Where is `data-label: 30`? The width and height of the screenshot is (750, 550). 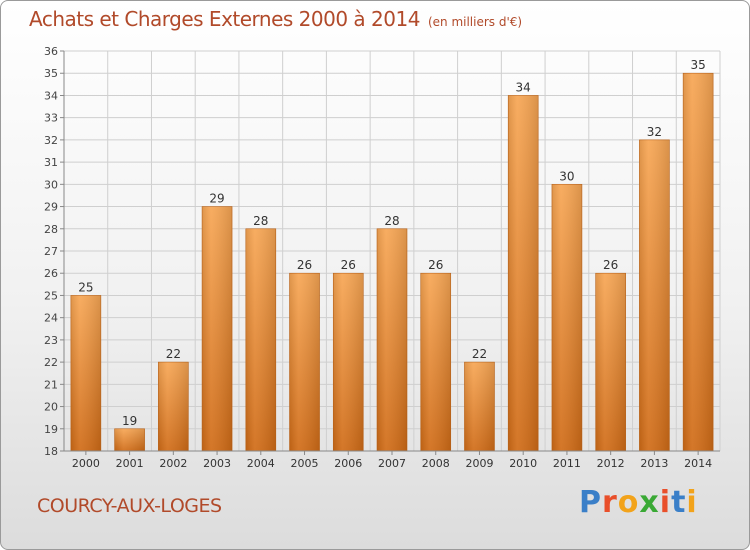
data-label: 30 is located at coordinates (566, 176).